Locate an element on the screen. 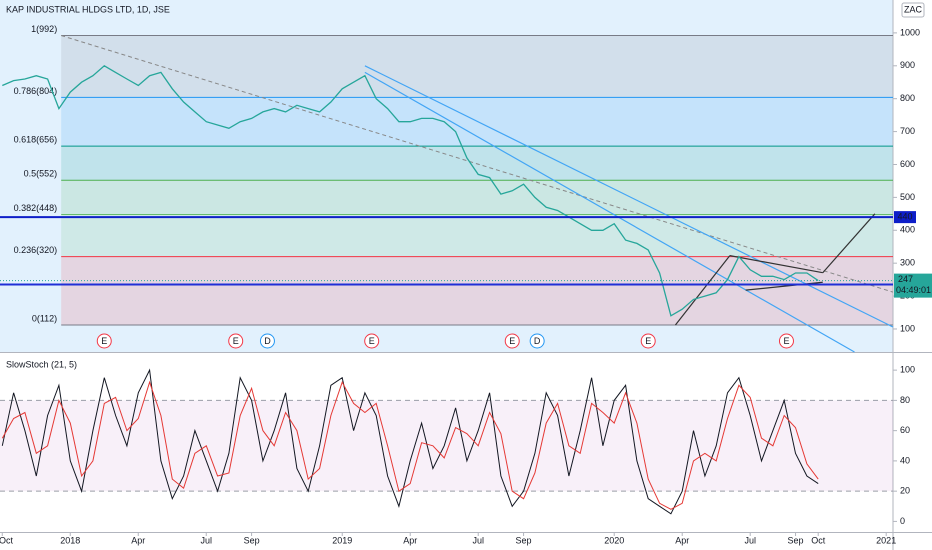  y-tick-label: 0 is located at coordinates (902, 521).